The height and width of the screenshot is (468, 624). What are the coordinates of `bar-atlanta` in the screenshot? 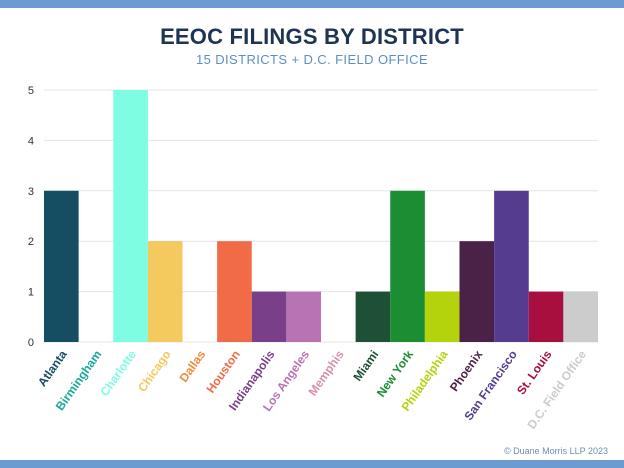 It's located at (61, 266).